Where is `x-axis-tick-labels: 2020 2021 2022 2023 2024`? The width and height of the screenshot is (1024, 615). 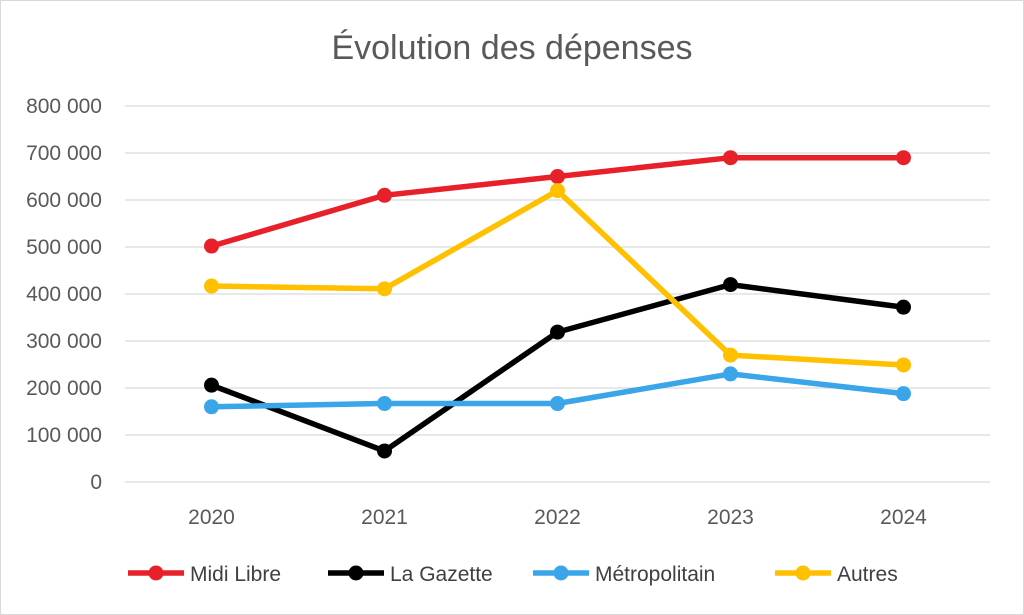 x-axis-tick-labels: 2020 2021 2022 2023 2024 is located at coordinates (557, 517).